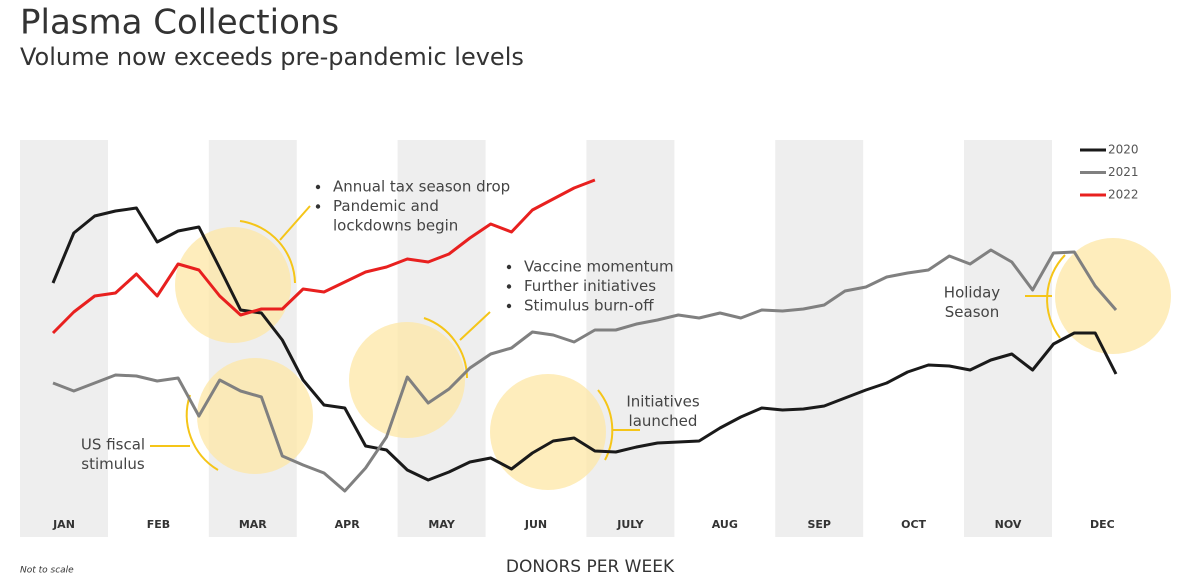 The image size is (1191, 585). Describe the element at coordinates (421, 187) in the screenshot. I see `annotation: Annual tax season drop` at that location.